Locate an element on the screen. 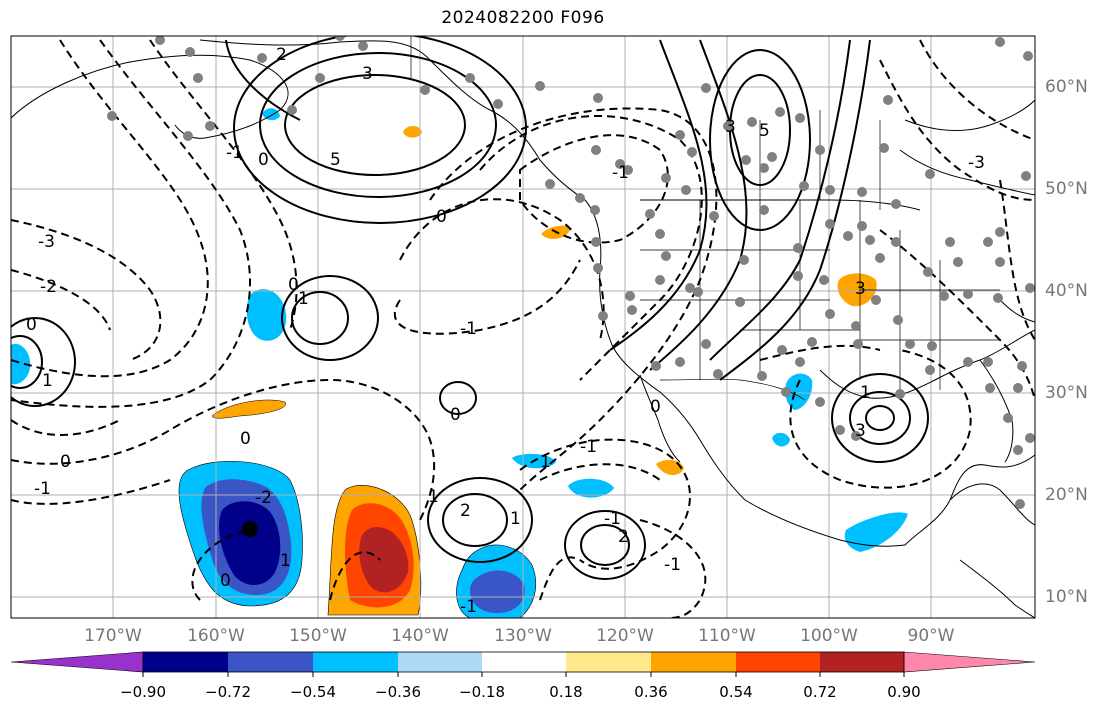 The width and height of the screenshot is (1105, 712). longitude-label: 130°W is located at coordinates (523, 636).